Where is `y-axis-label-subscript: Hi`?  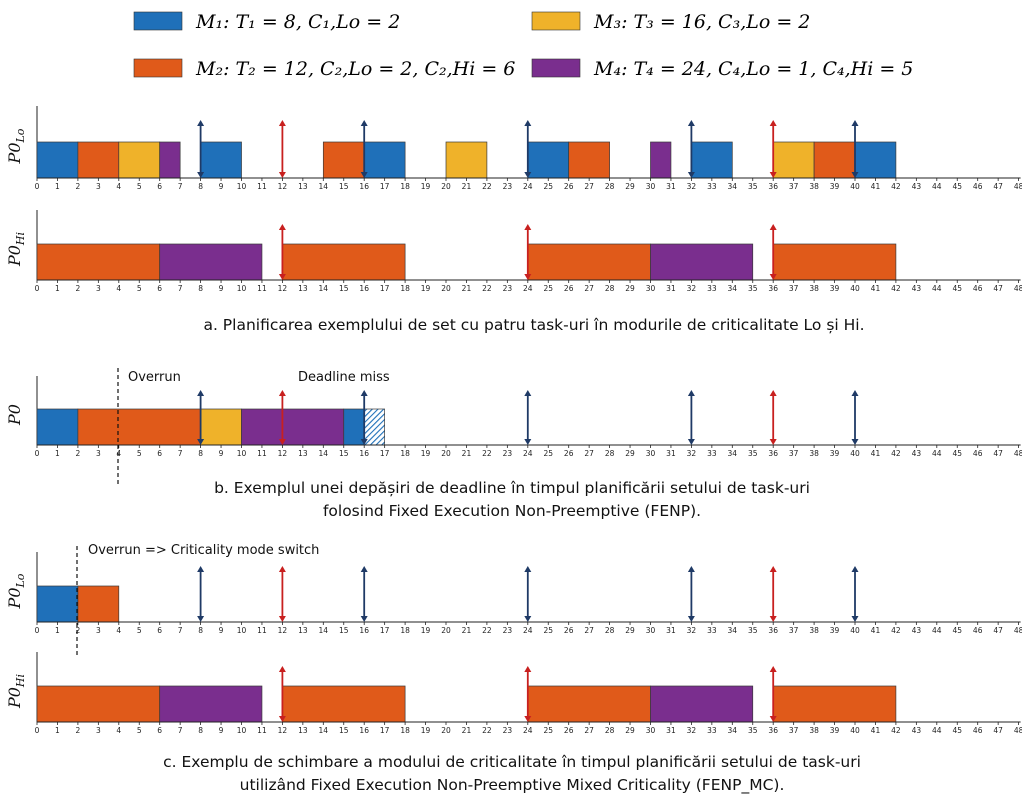 y-axis-label-subscript: Hi is located at coordinates (20, 239).